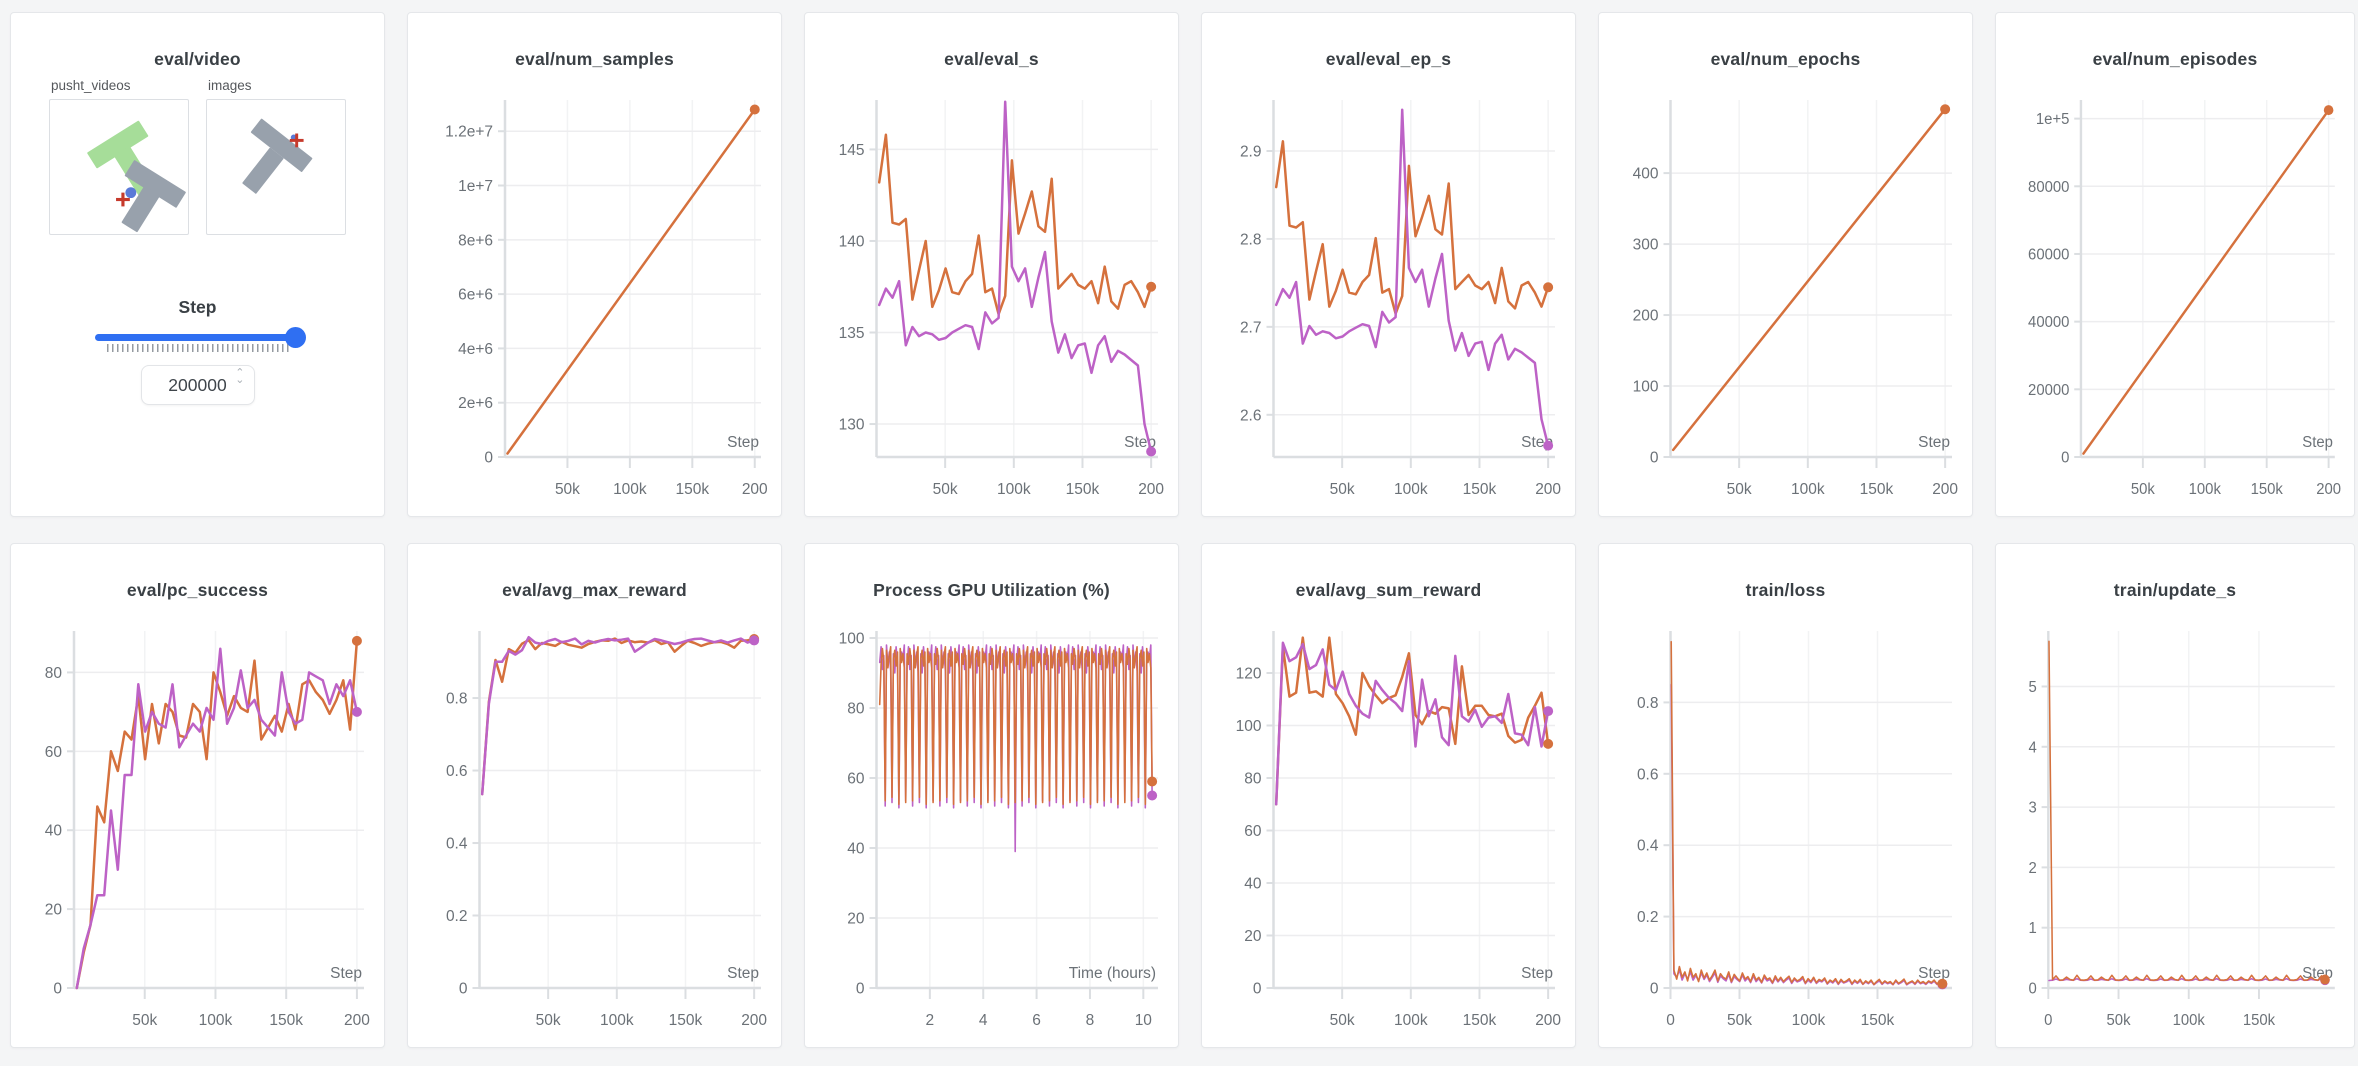 The height and width of the screenshot is (1066, 2358). Describe the element at coordinates (197, 307) in the screenshot. I see `step-slider-label: Step` at that location.